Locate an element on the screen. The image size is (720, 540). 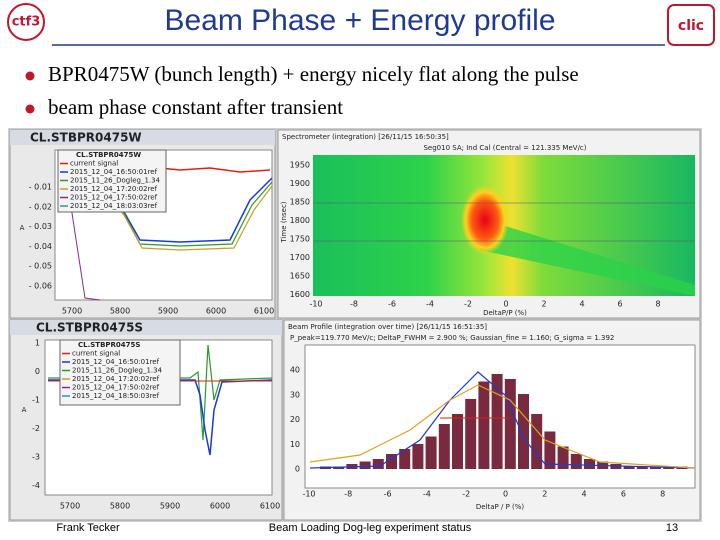
footer-author: Frank Tecker is located at coordinates (88, 528).